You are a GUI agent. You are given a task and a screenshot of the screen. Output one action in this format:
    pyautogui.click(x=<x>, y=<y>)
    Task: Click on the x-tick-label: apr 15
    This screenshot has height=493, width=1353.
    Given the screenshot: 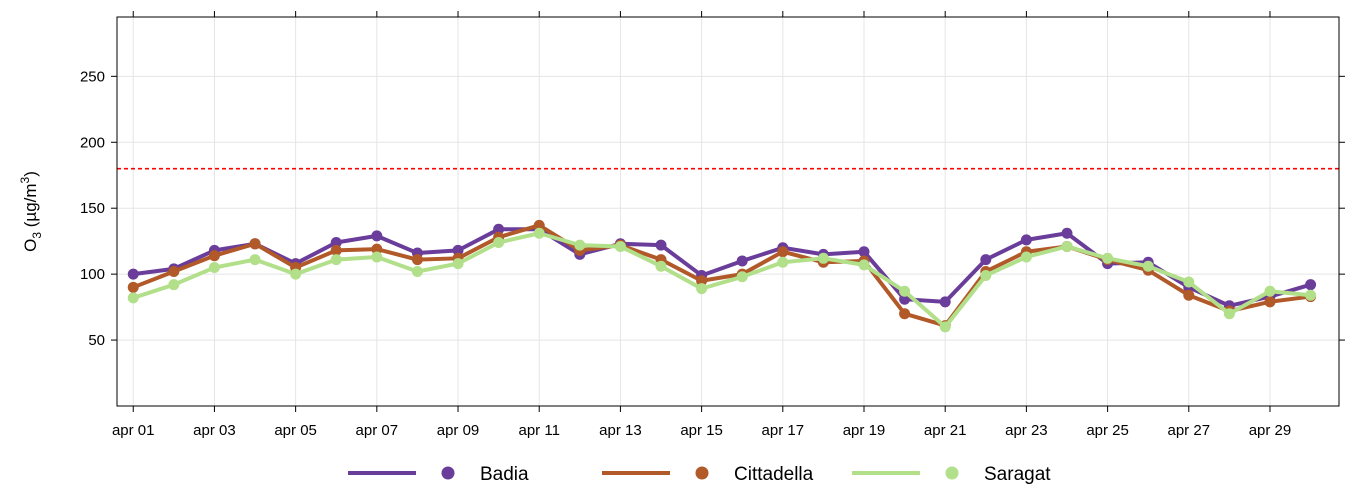 What is the action you would take?
    pyautogui.click(x=701, y=430)
    